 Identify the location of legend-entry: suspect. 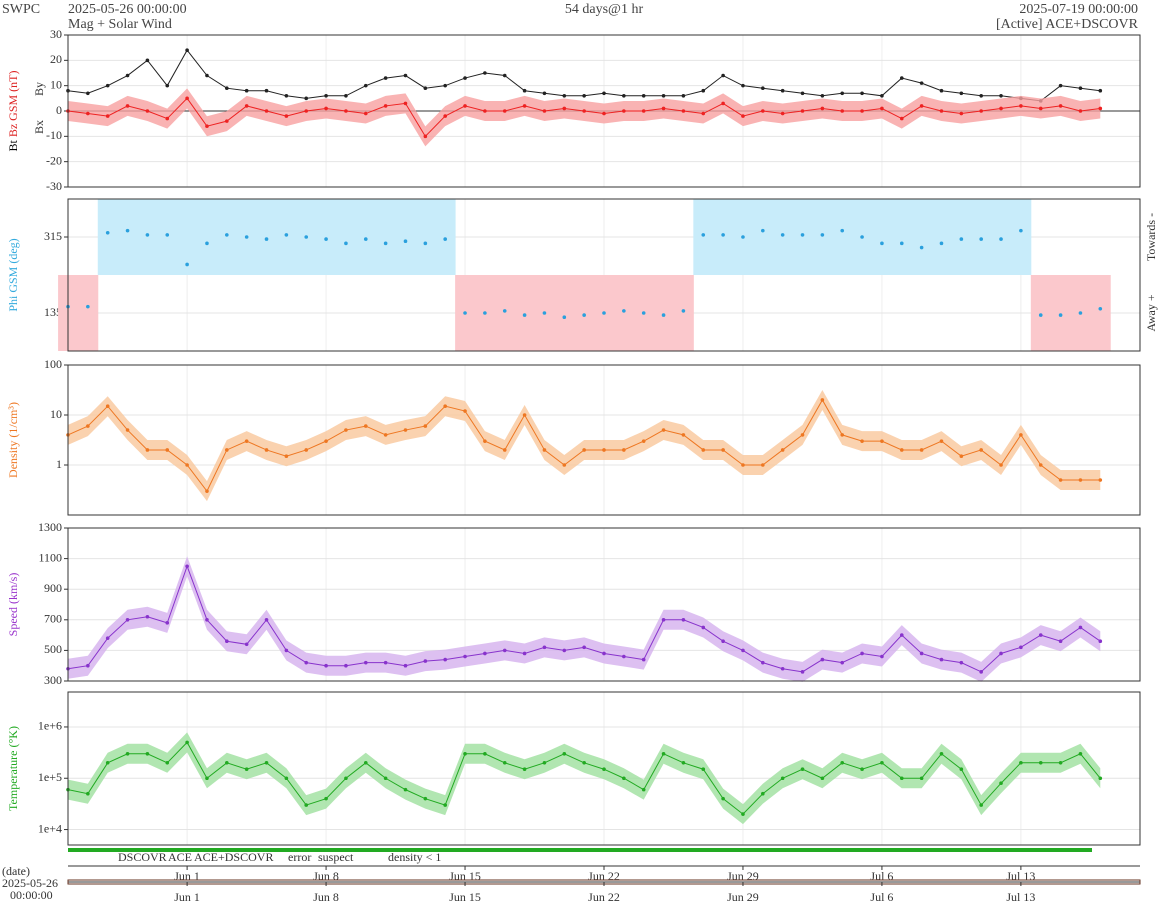
(336, 857).